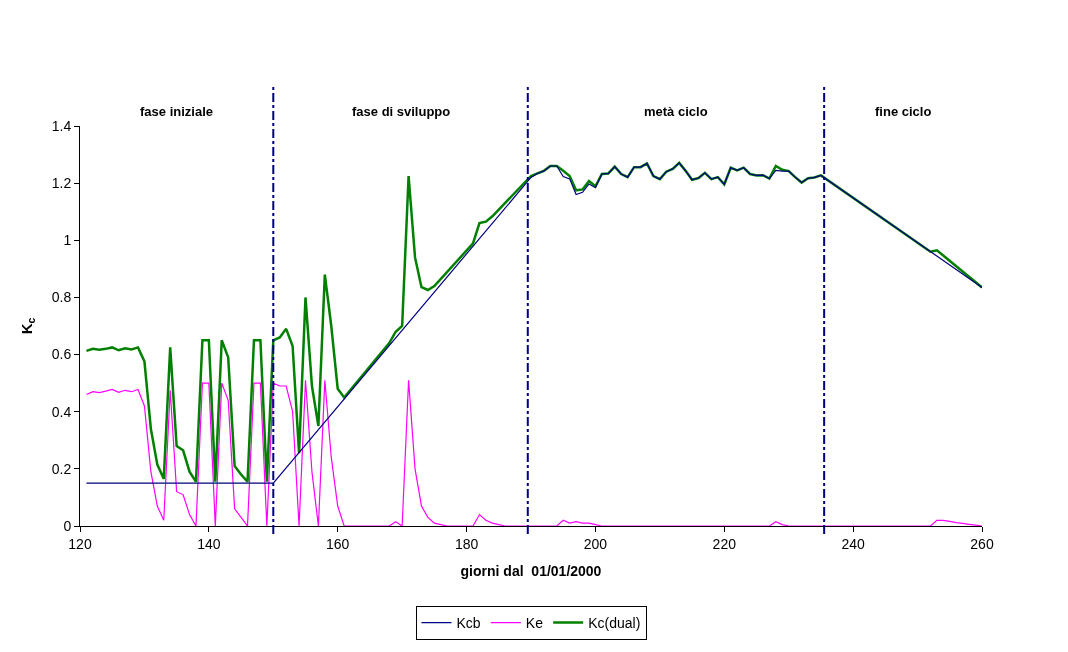 The width and height of the screenshot is (1068, 652). I want to click on x-axis-title: giorni dal 01/01/2000, so click(531, 571).